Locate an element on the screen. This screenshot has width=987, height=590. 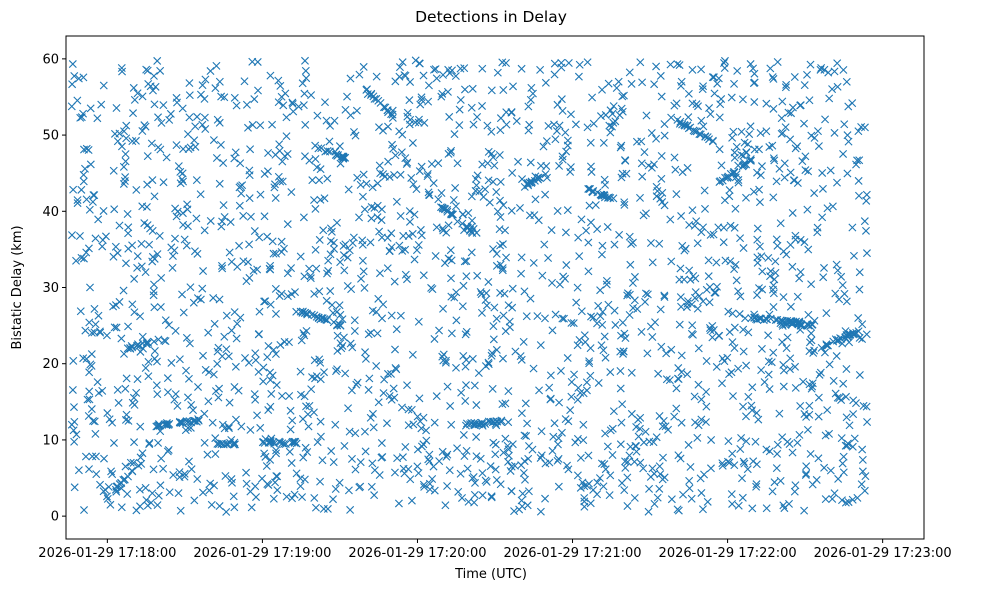
x-tick-label: 2026-01-29 17:21:00 is located at coordinates (572, 553).